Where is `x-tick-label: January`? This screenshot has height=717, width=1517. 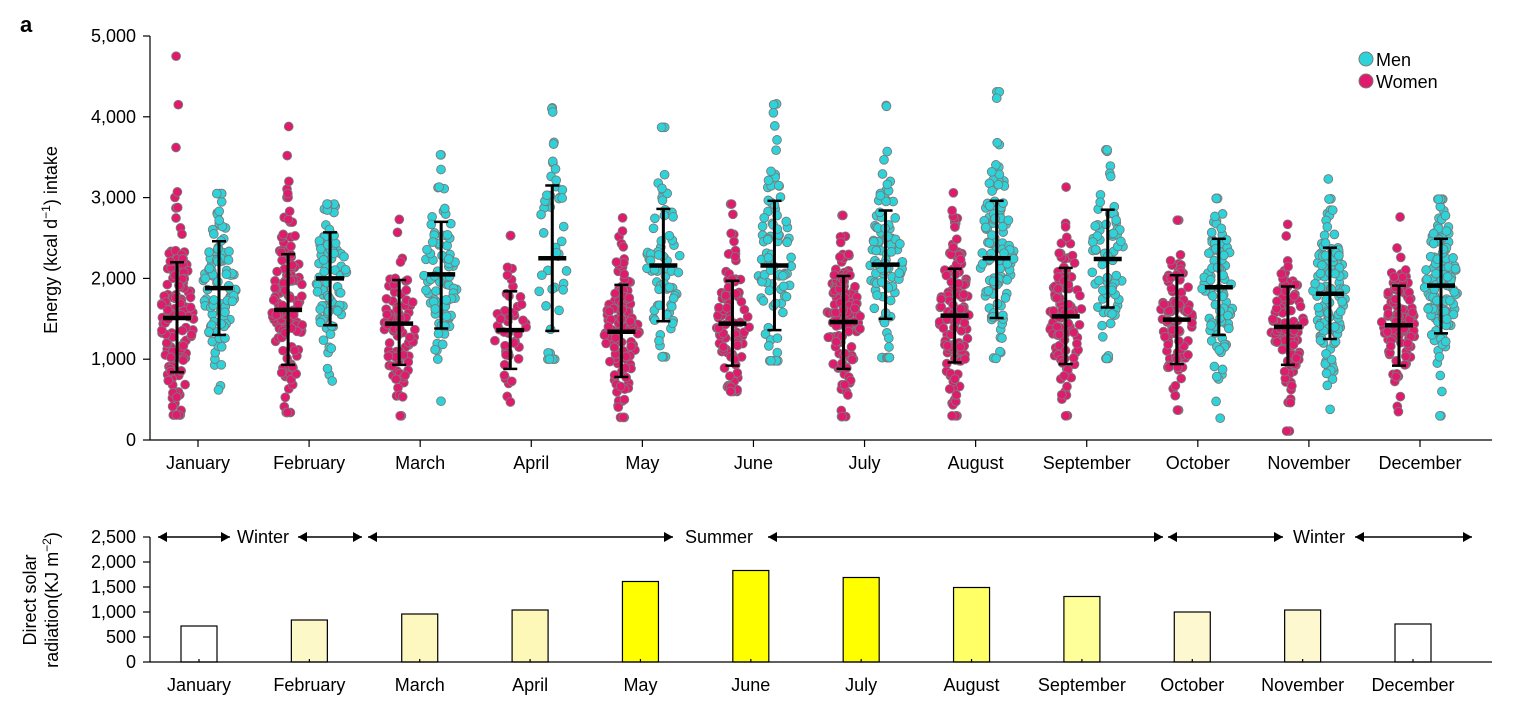 x-tick-label: January is located at coordinates (198, 463).